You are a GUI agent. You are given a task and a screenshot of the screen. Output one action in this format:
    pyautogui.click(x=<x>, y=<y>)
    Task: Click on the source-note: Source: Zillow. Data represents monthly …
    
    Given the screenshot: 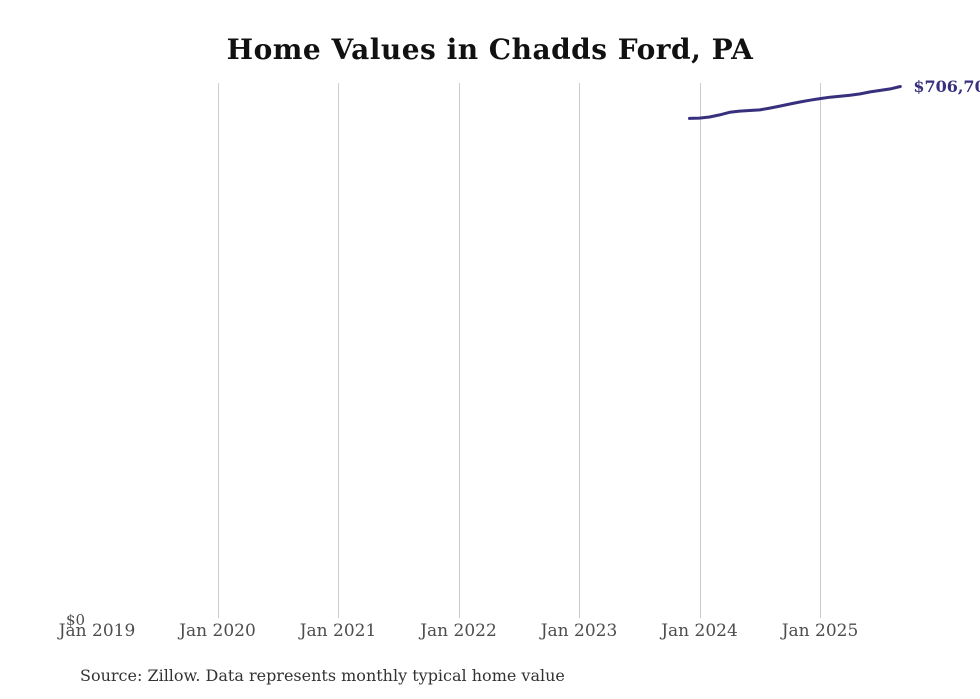 What is the action you would take?
    pyautogui.click(x=322, y=675)
    